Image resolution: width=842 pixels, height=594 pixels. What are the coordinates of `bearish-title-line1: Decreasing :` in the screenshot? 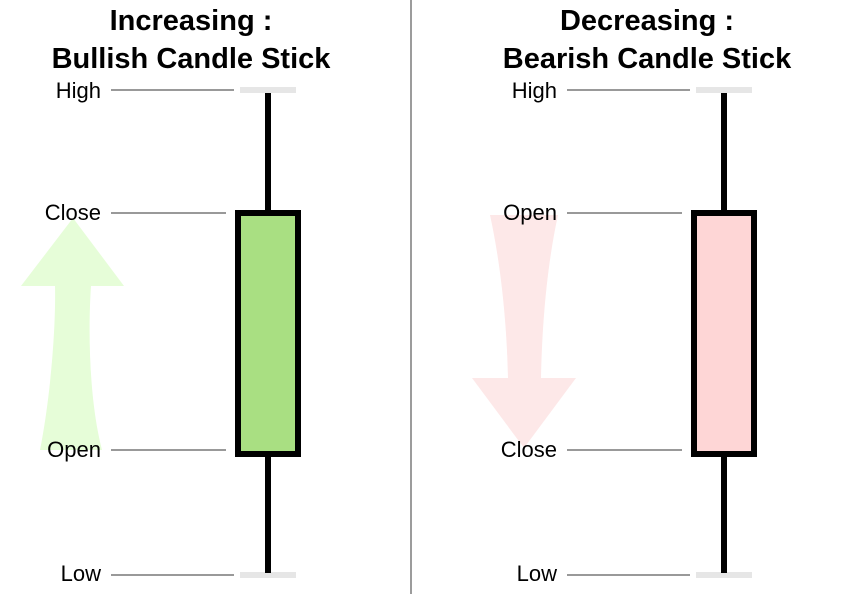 It's located at (647, 21).